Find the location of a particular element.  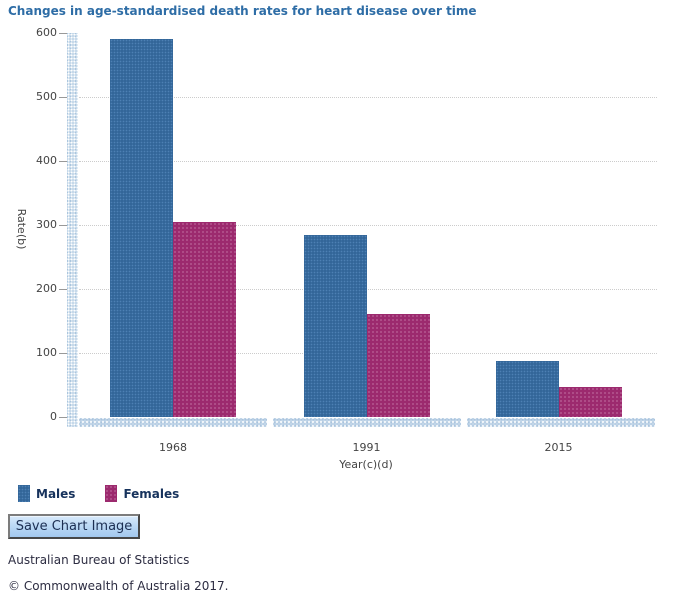

legend-item-females: Females is located at coordinates (142, 493).